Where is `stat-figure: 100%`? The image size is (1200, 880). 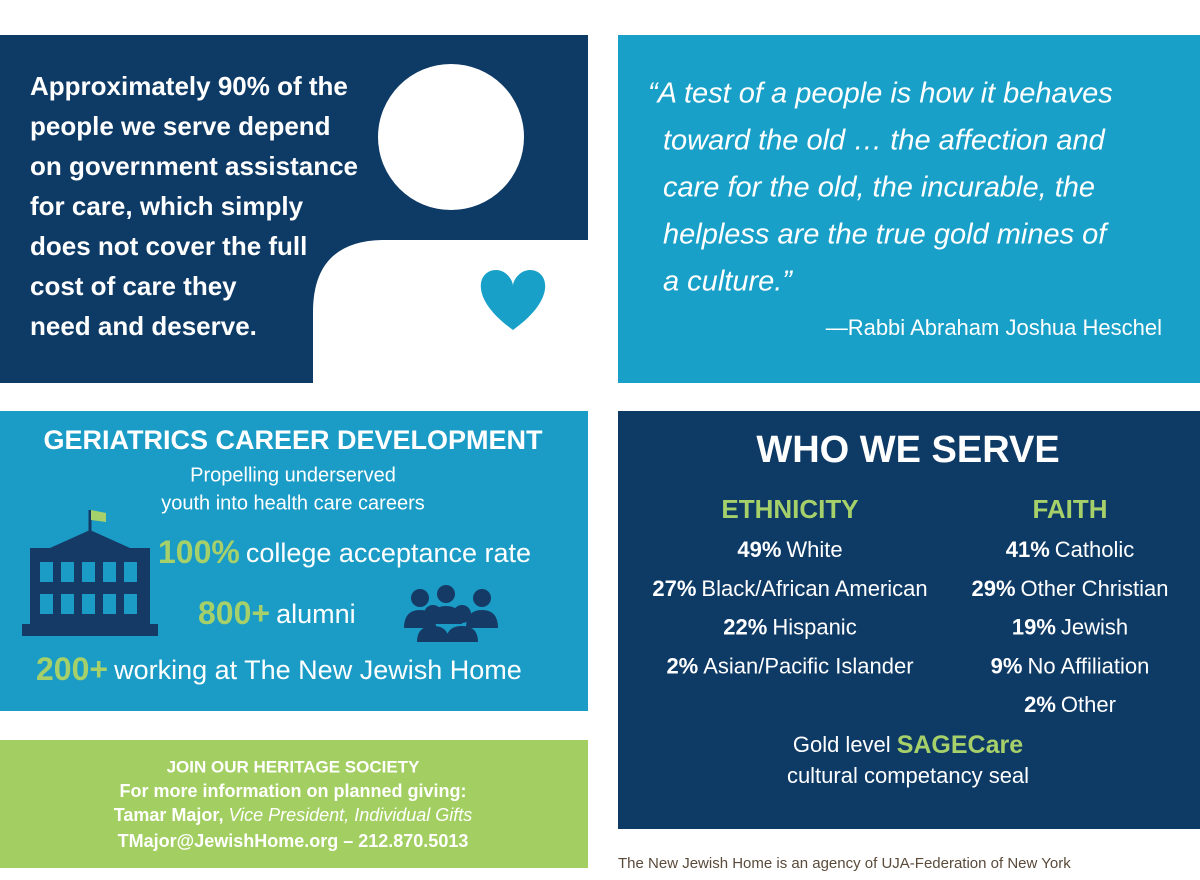 stat-figure: 100% is located at coordinates (199, 552).